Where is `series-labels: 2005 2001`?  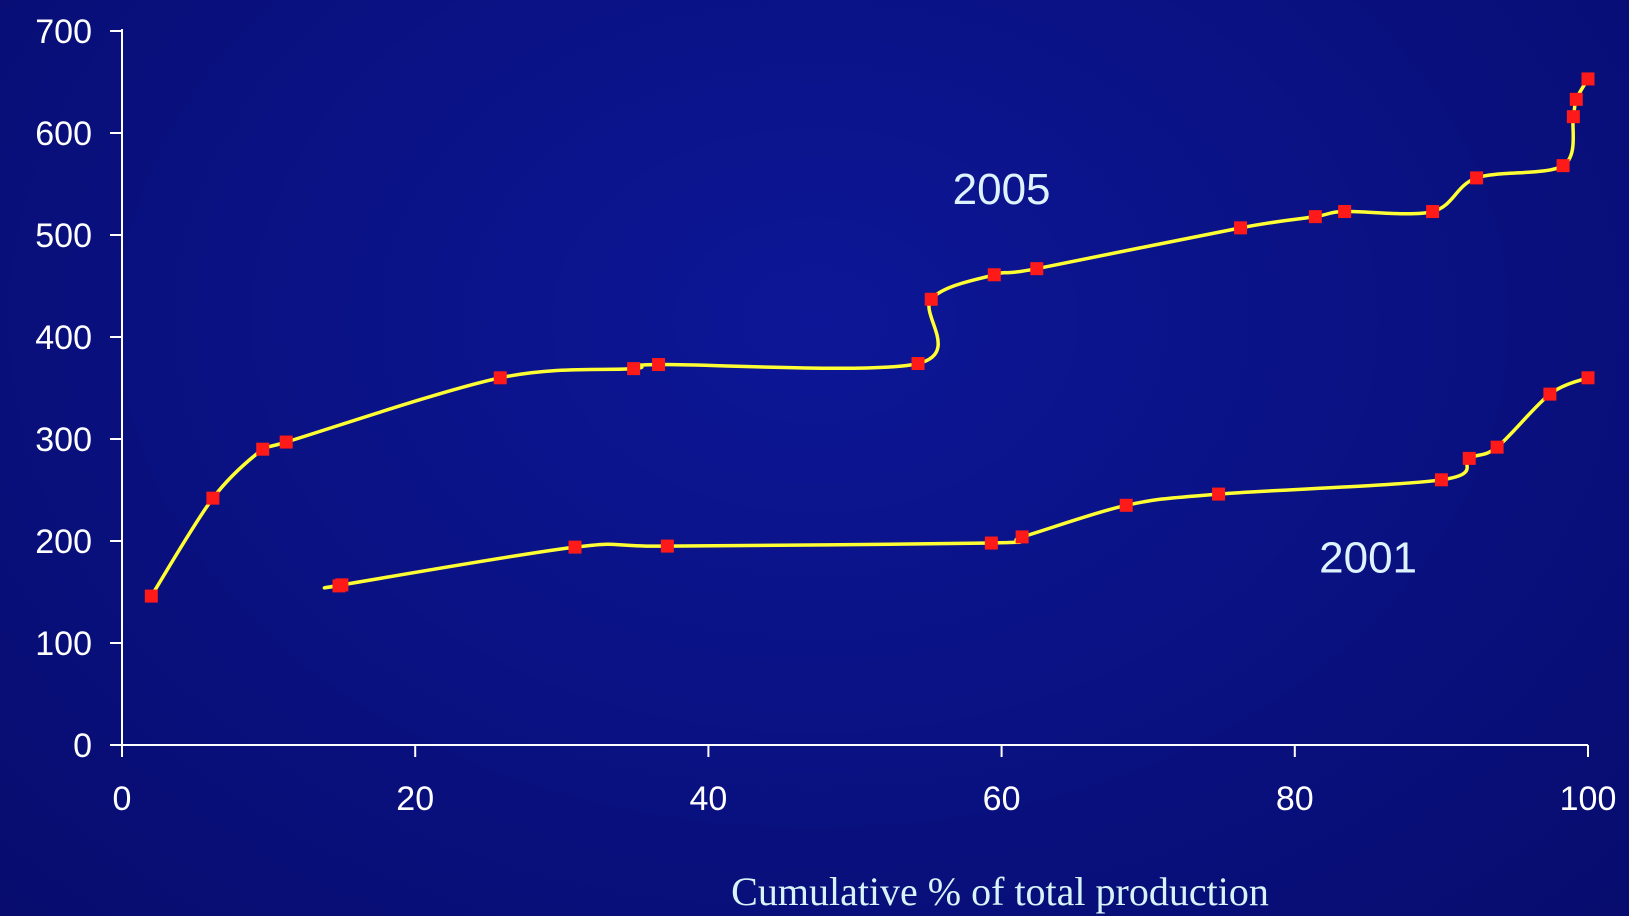 series-labels: 2005 2001 is located at coordinates (1185, 373).